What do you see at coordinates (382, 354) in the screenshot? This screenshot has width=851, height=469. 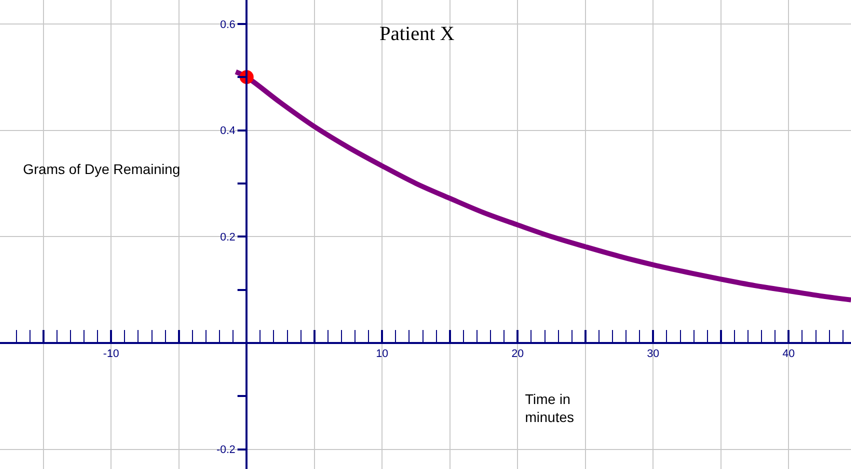 I see `x-tick-label: 10` at bounding box center [382, 354].